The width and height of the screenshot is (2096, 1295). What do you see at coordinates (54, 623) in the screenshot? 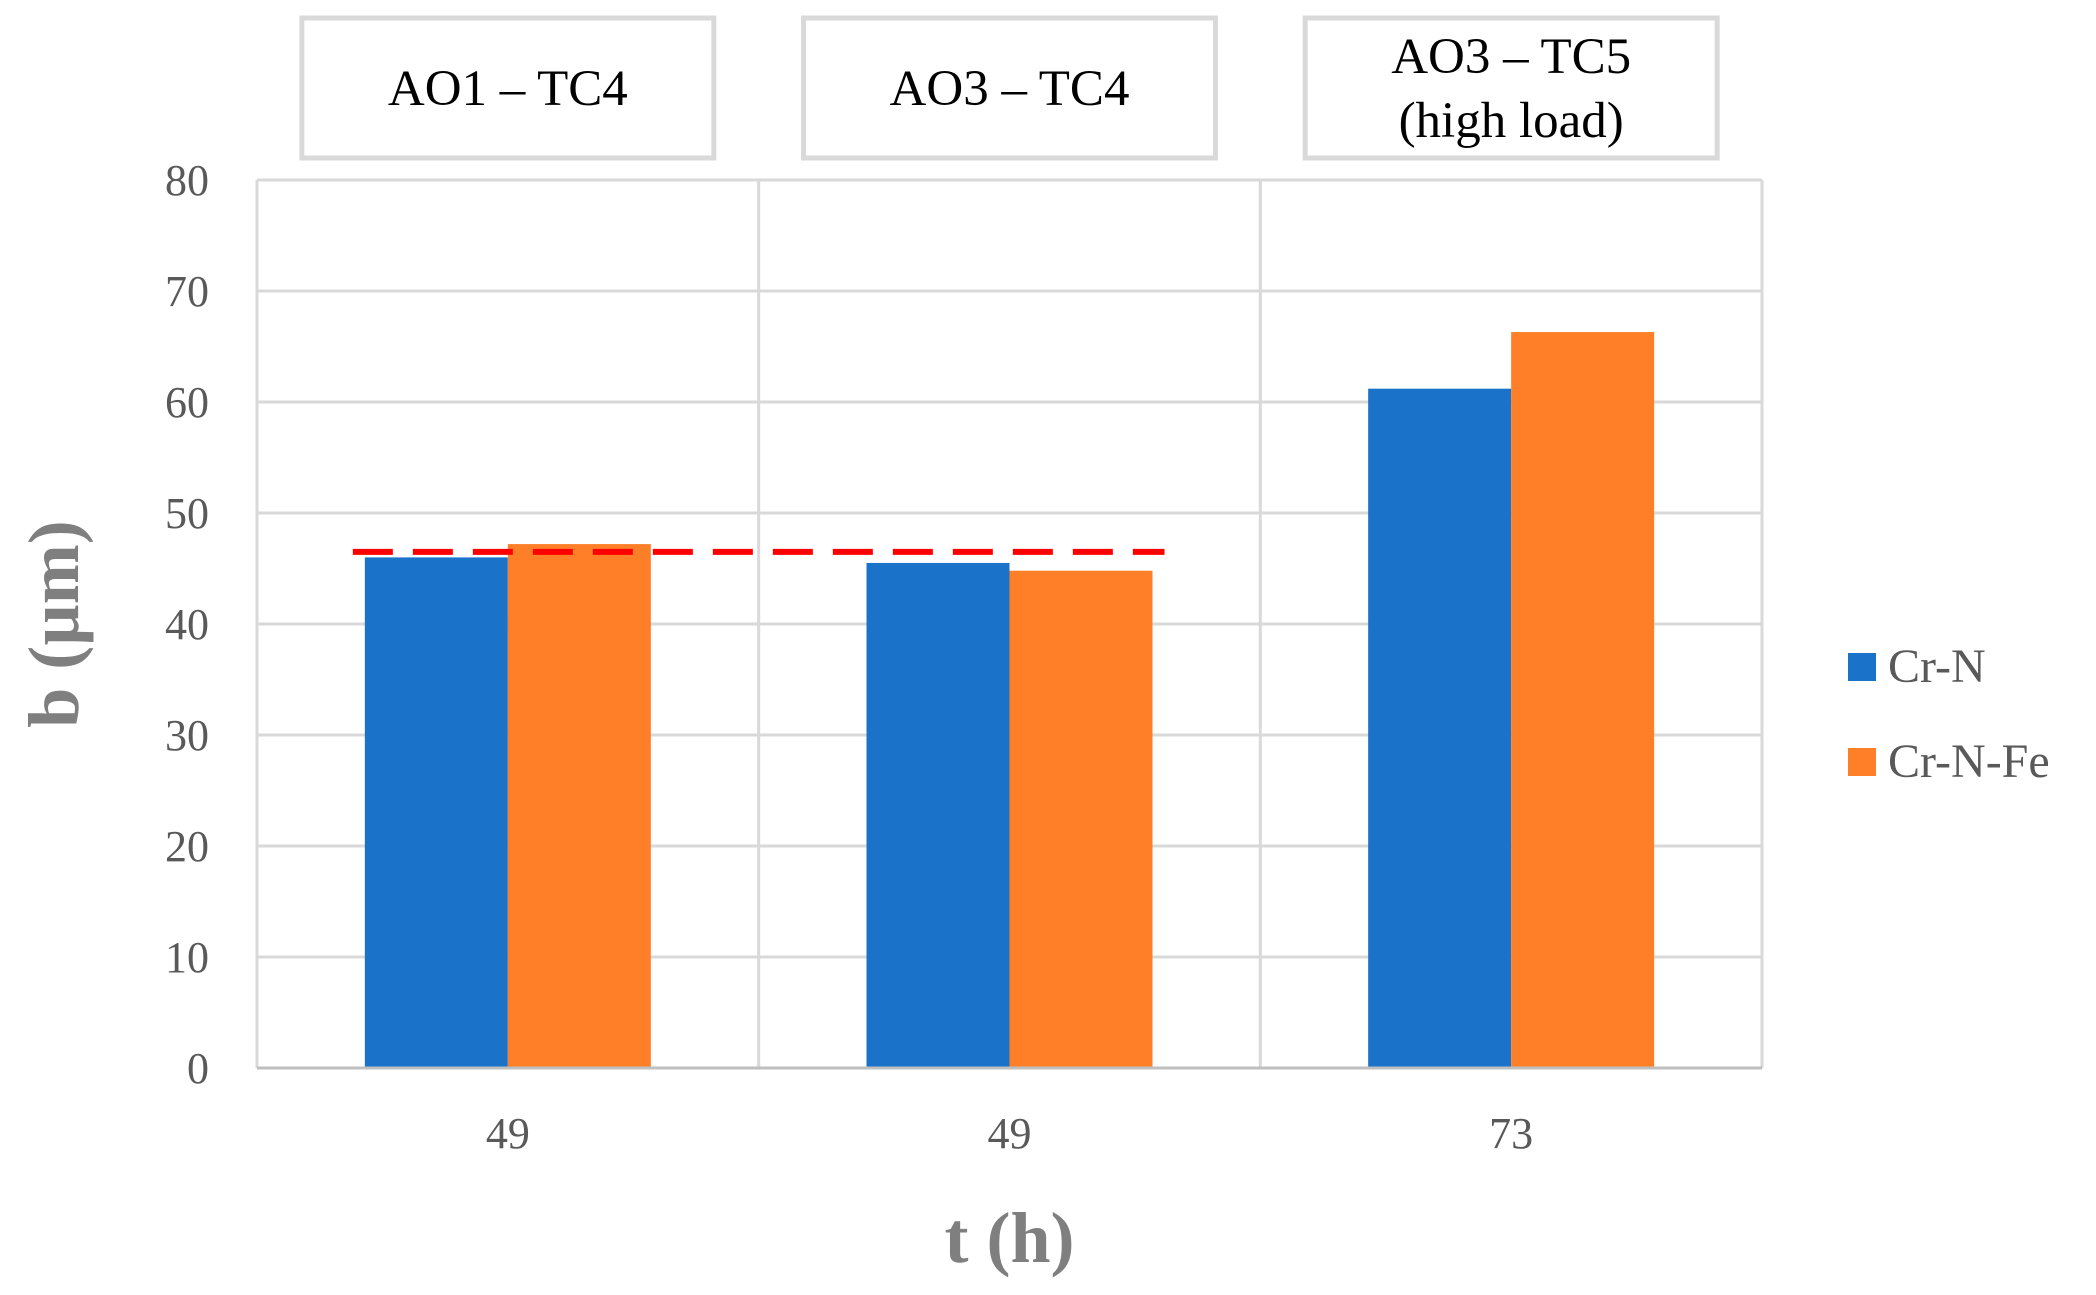
I see `y-axis-title: b (µm)` at bounding box center [54, 623].